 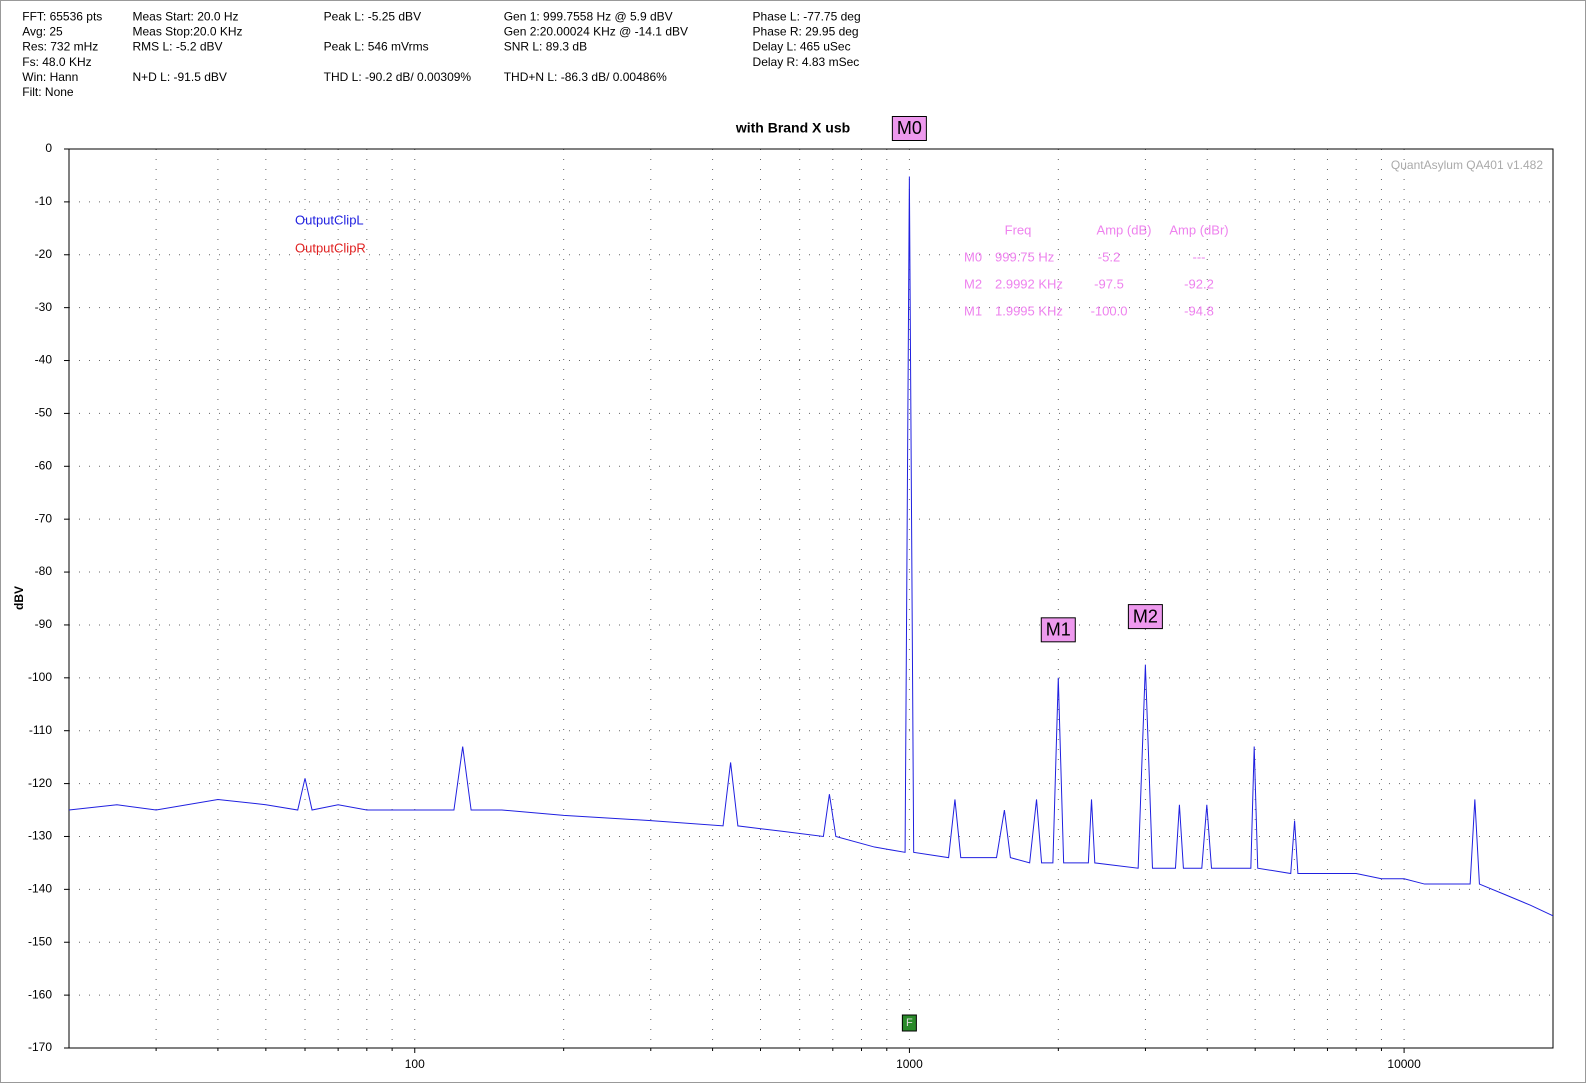 I want to click on y-tick-label: -70, so click(x=44, y=518).